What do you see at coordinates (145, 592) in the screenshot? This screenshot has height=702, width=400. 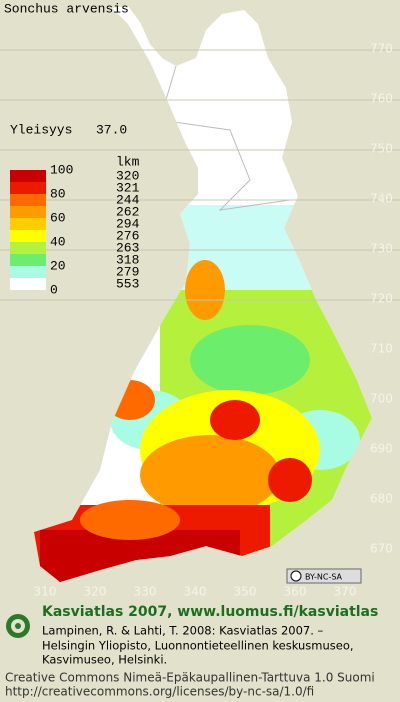 I see `easting-label: 330` at bounding box center [145, 592].